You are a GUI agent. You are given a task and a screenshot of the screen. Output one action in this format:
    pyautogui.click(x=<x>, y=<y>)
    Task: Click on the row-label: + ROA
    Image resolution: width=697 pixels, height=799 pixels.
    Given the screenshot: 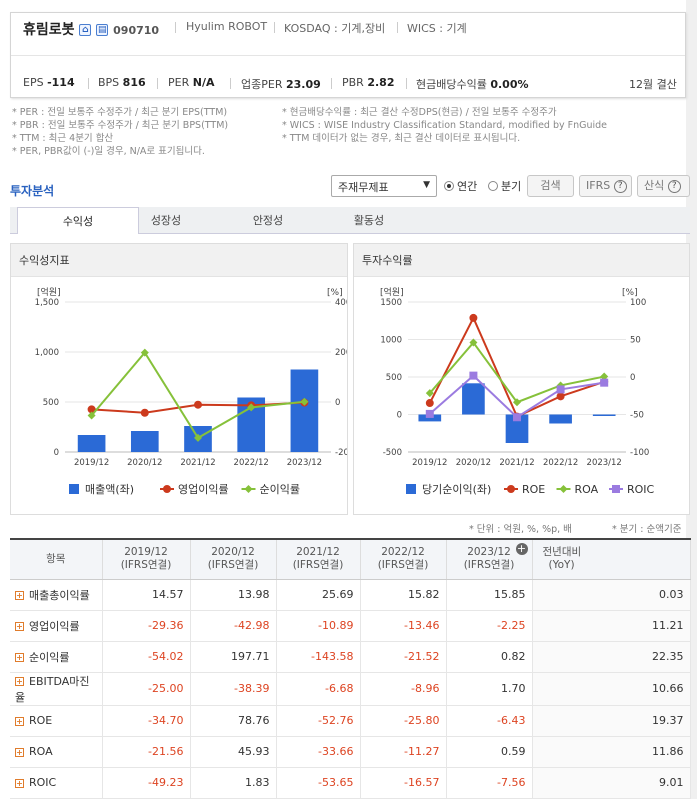 What is the action you would take?
    pyautogui.click(x=56, y=752)
    